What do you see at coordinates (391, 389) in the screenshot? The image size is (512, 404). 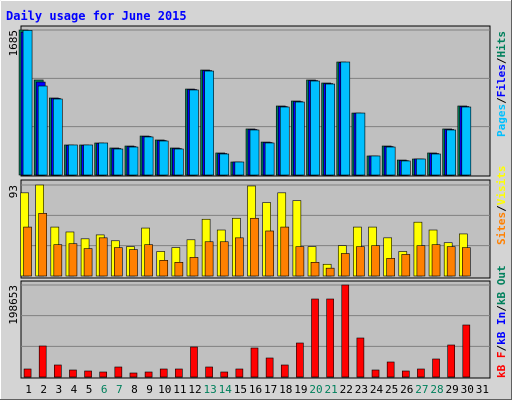 I see `x-tick-label: 25` at bounding box center [391, 389].